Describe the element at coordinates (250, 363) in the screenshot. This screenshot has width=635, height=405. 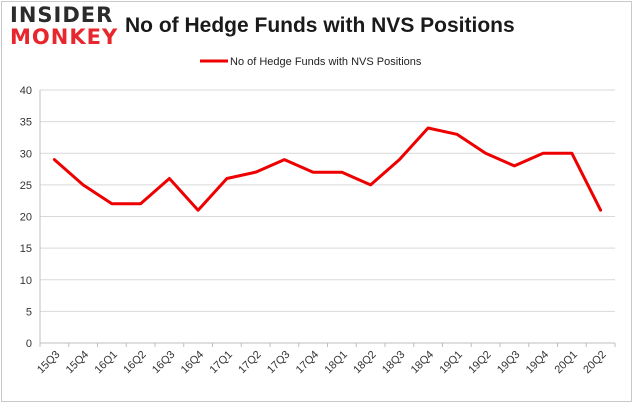
I see `x-tick-label: 17Q2` at that location.